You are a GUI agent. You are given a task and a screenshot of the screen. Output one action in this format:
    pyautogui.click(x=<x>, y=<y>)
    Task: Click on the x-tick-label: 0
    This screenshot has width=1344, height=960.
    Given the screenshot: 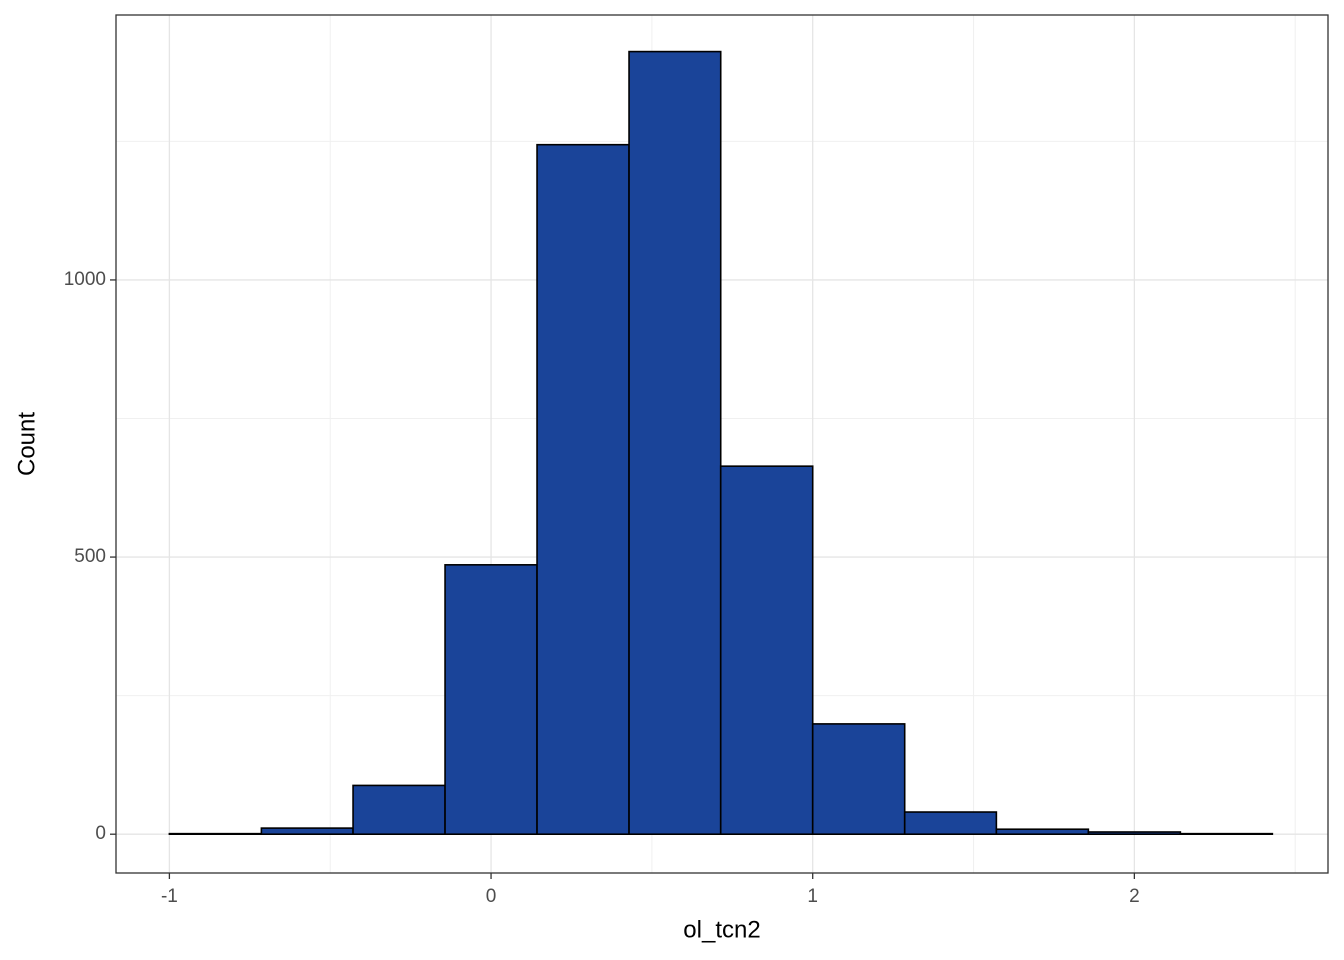 What is the action you would take?
    pyautogui.click(x=491, y=896)
    